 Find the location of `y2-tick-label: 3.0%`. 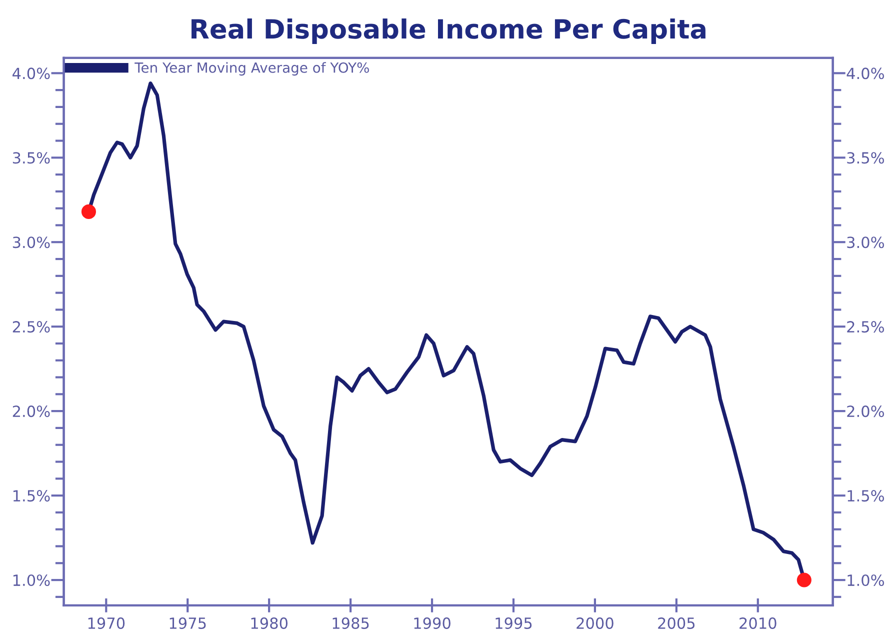

y2-tick-label: 3.0% is located at coordinates (865, 242).